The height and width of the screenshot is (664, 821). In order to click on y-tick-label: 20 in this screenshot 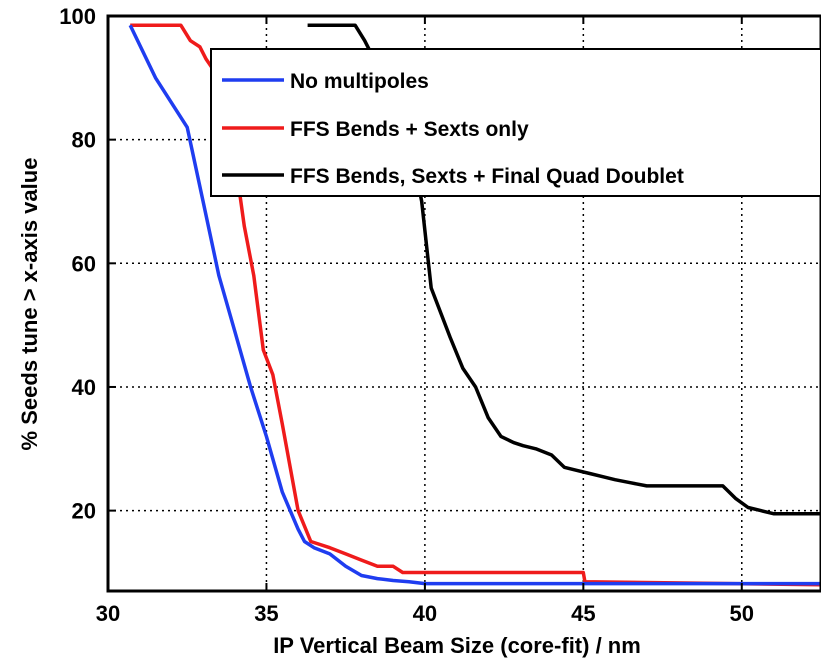, I will do `click(84, 511)`.